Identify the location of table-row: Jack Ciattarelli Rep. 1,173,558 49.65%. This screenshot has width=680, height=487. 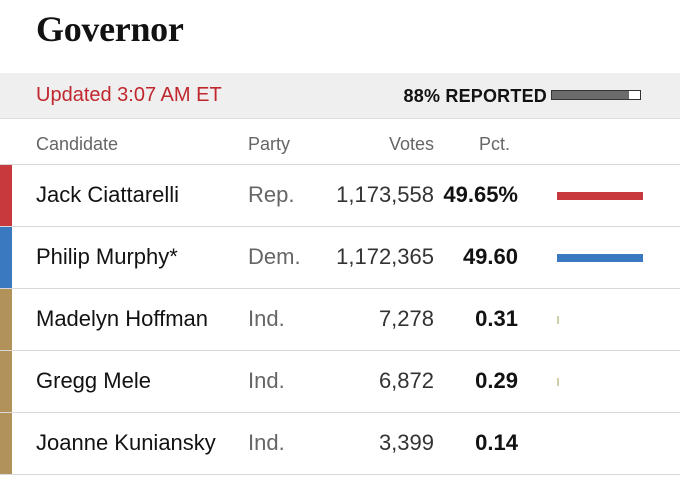
(340, 196).